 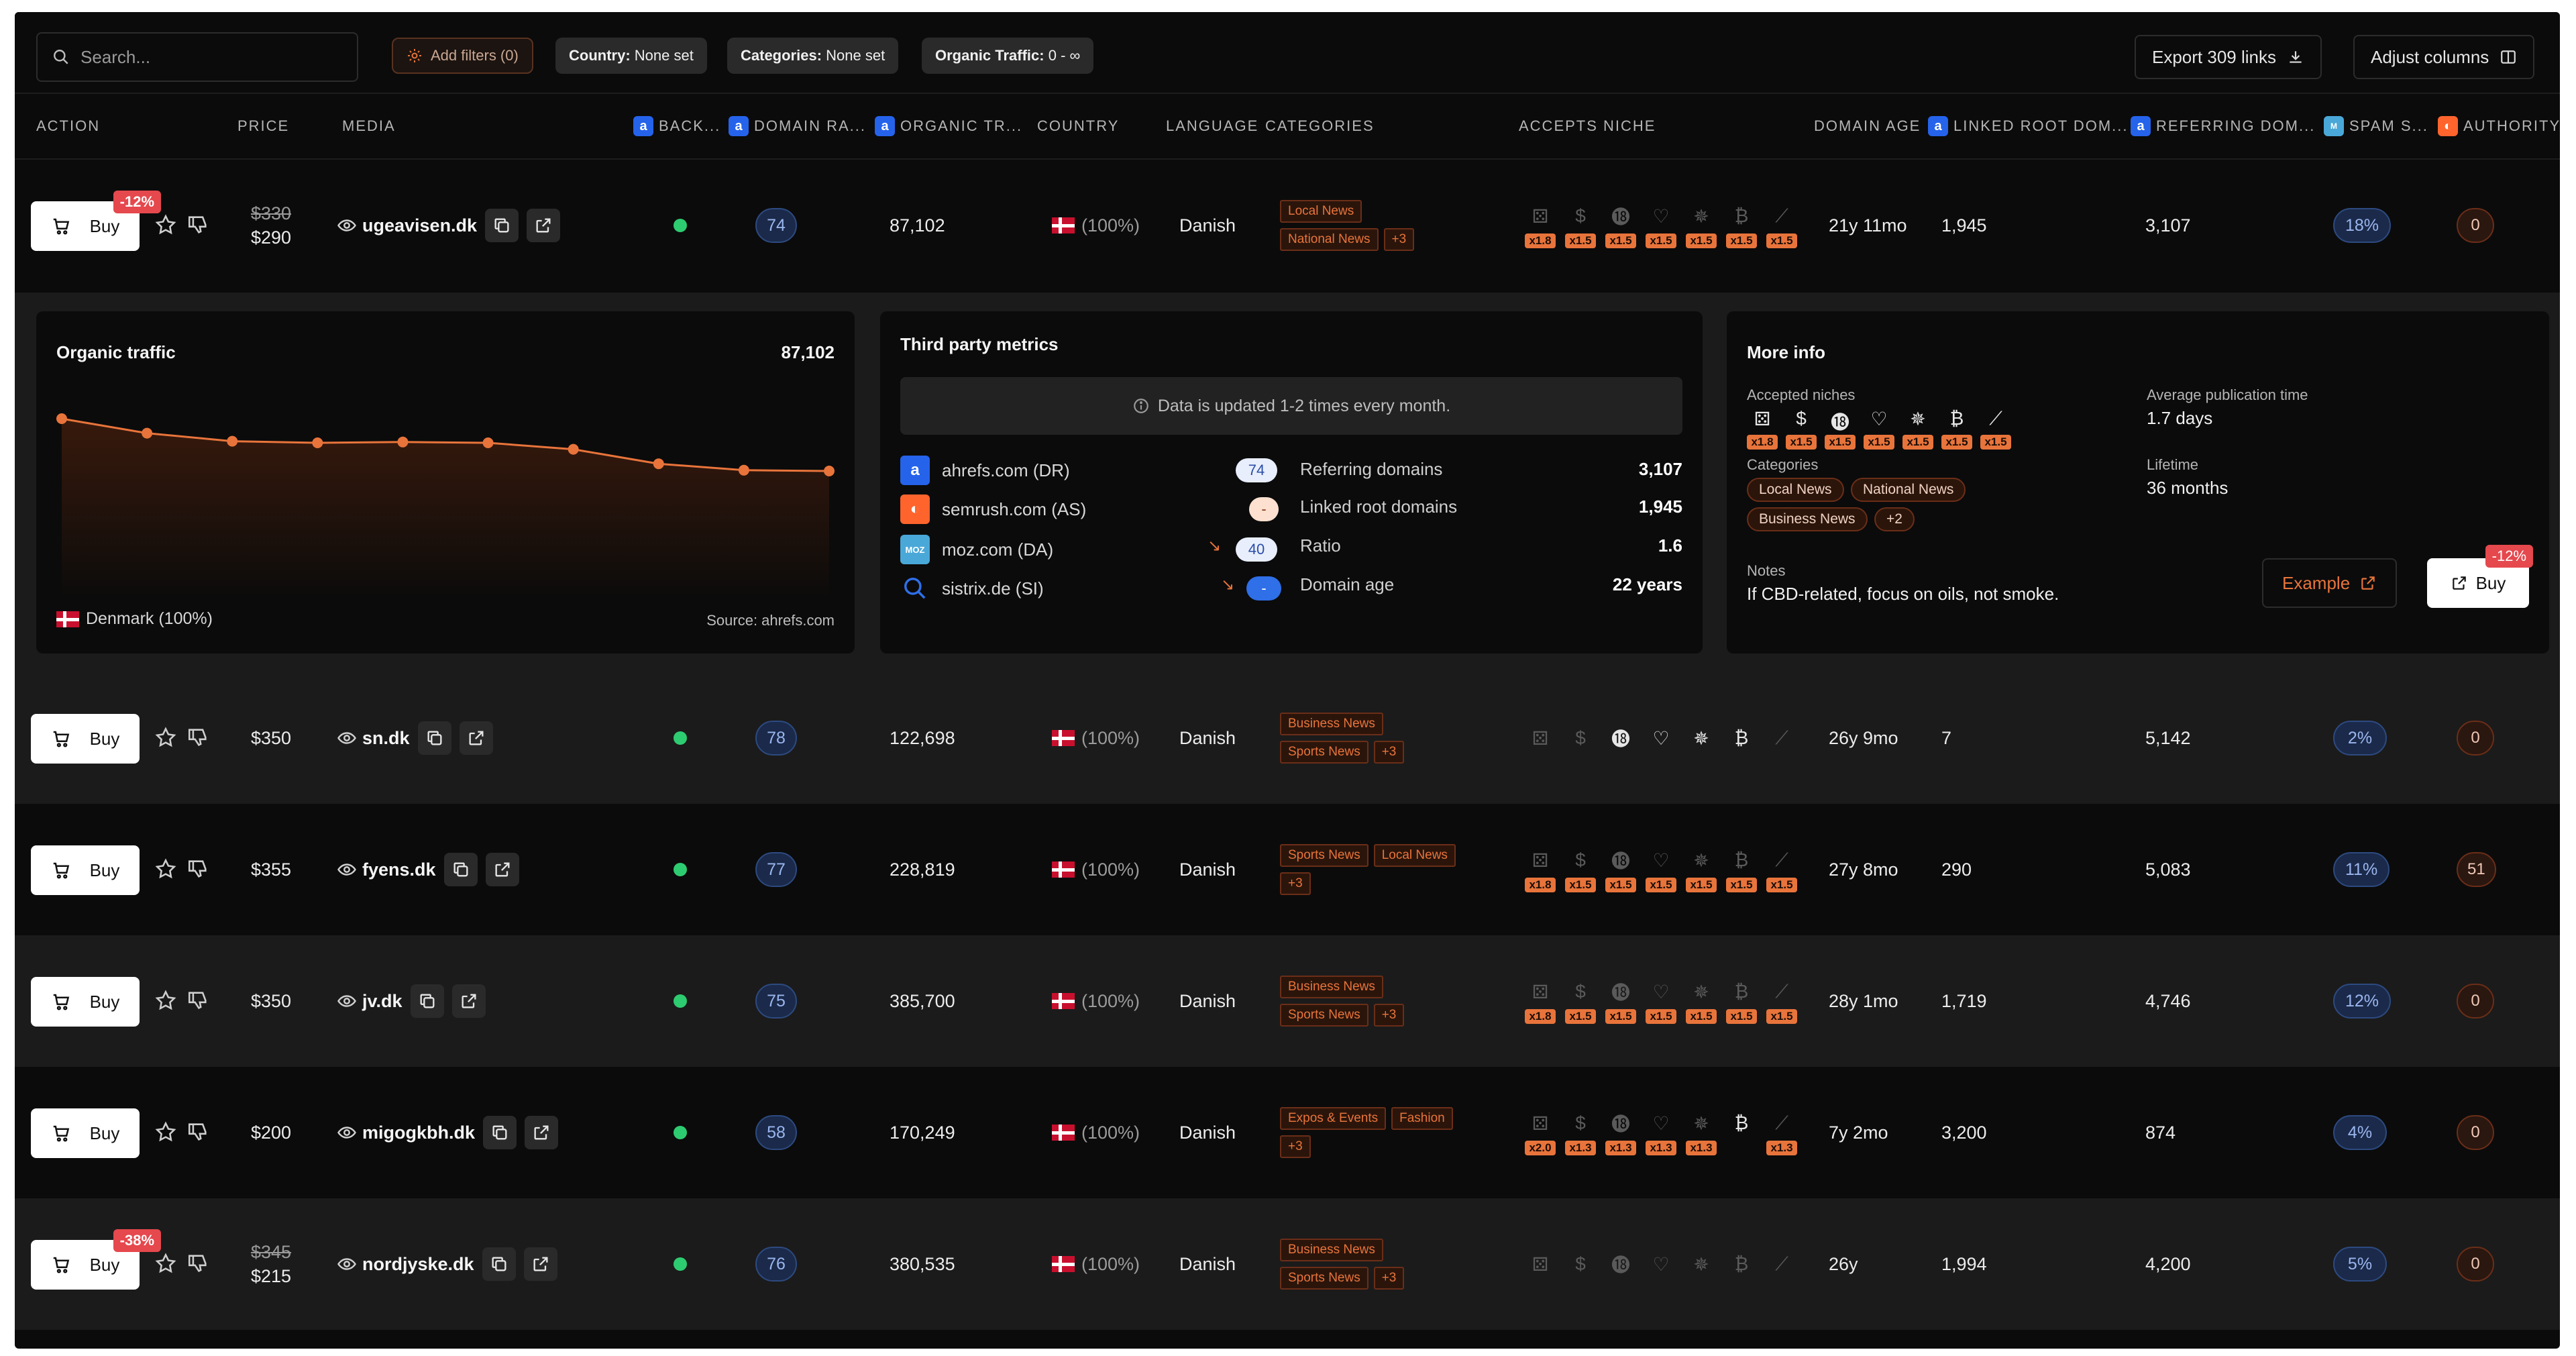 I want to click on col-country: COUNTRY, so click(x=1078, y=125).